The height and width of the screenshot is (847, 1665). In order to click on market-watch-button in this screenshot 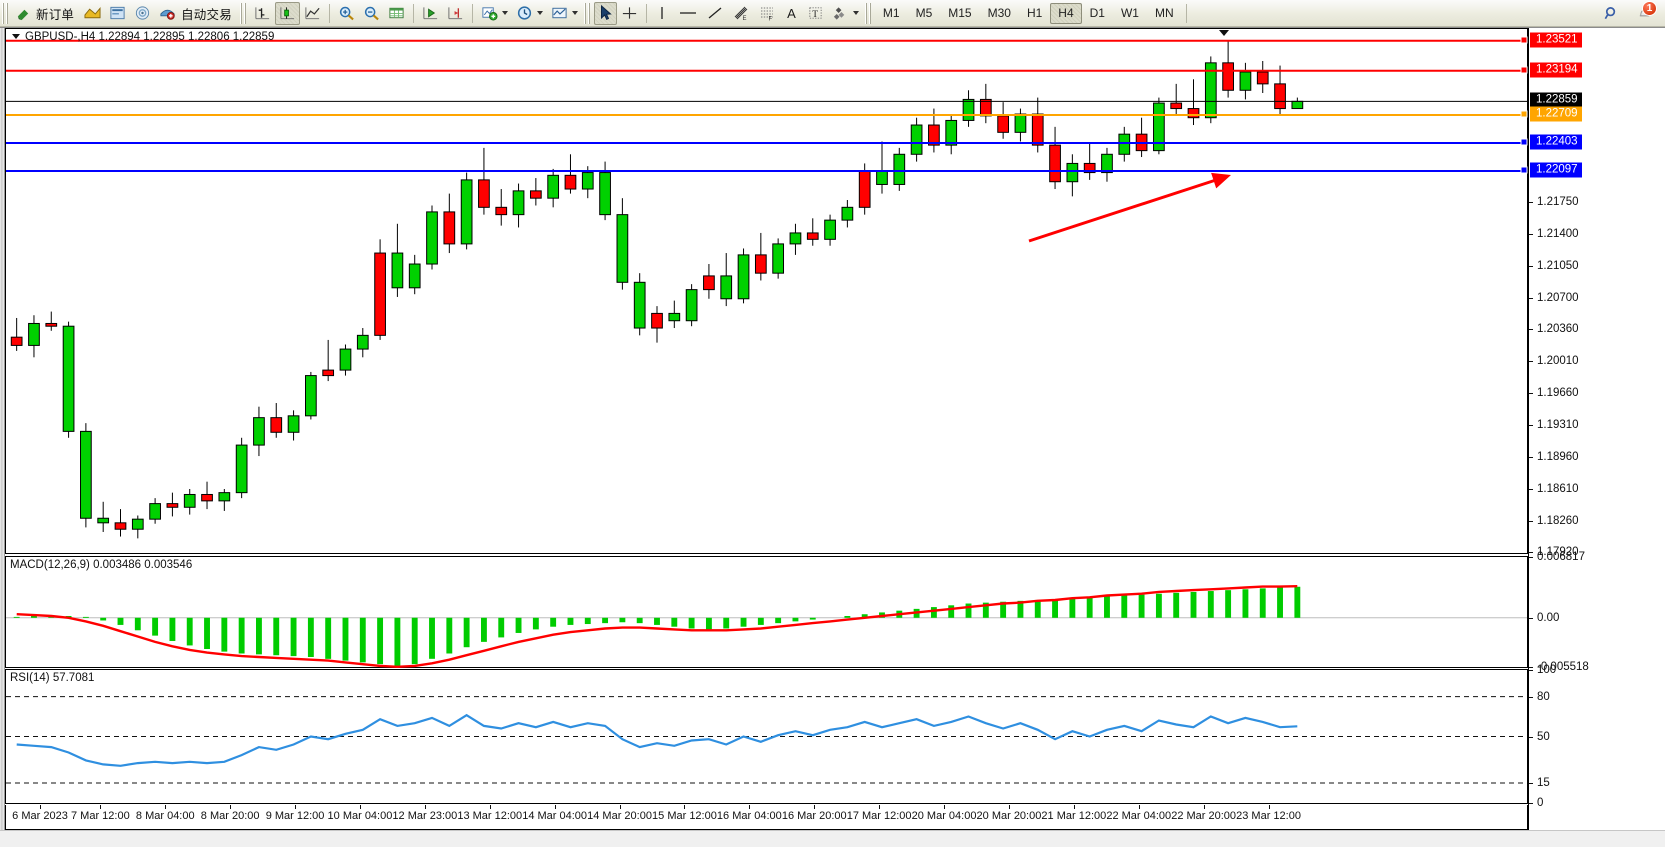, I will do `click(117, 13)`.